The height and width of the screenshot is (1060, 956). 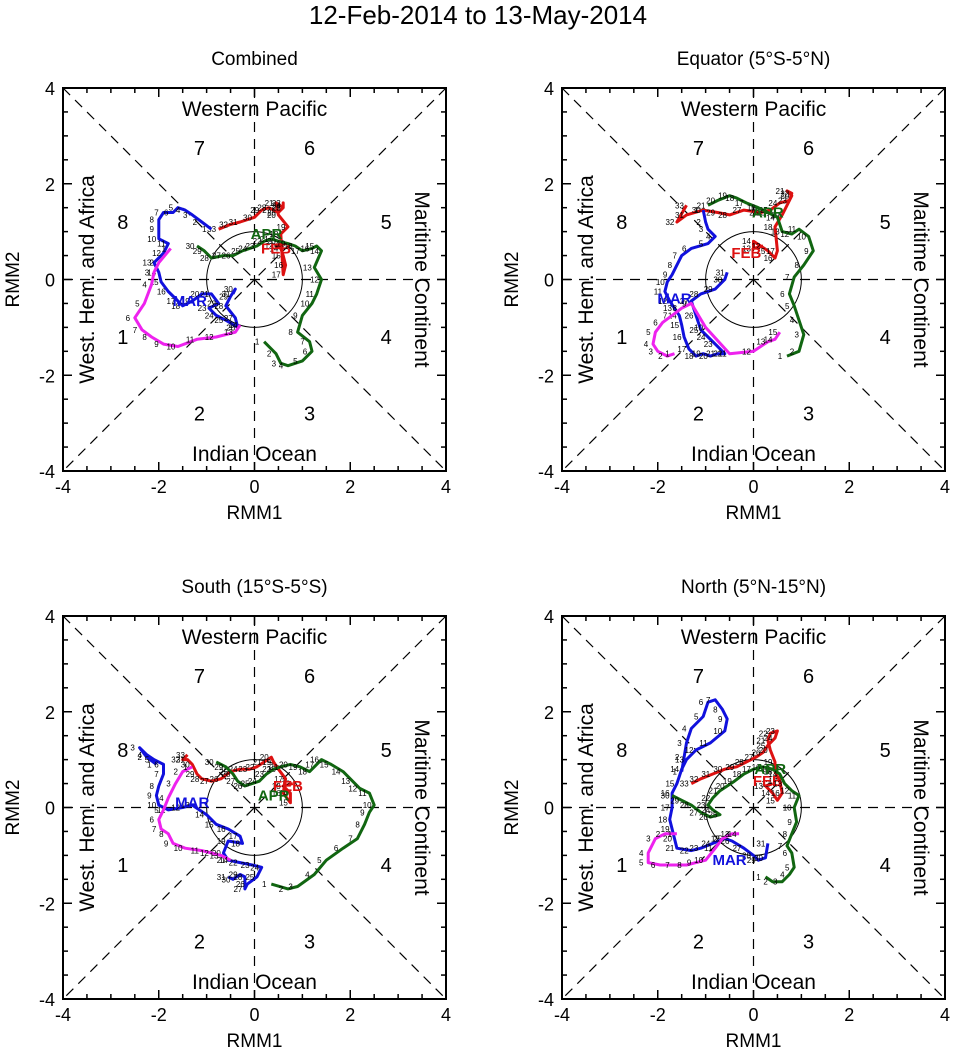 What do you see at coordinates (549, 89) in the screenshot?
I see `y-tick-label: 4` at bounding box center [549, 89].